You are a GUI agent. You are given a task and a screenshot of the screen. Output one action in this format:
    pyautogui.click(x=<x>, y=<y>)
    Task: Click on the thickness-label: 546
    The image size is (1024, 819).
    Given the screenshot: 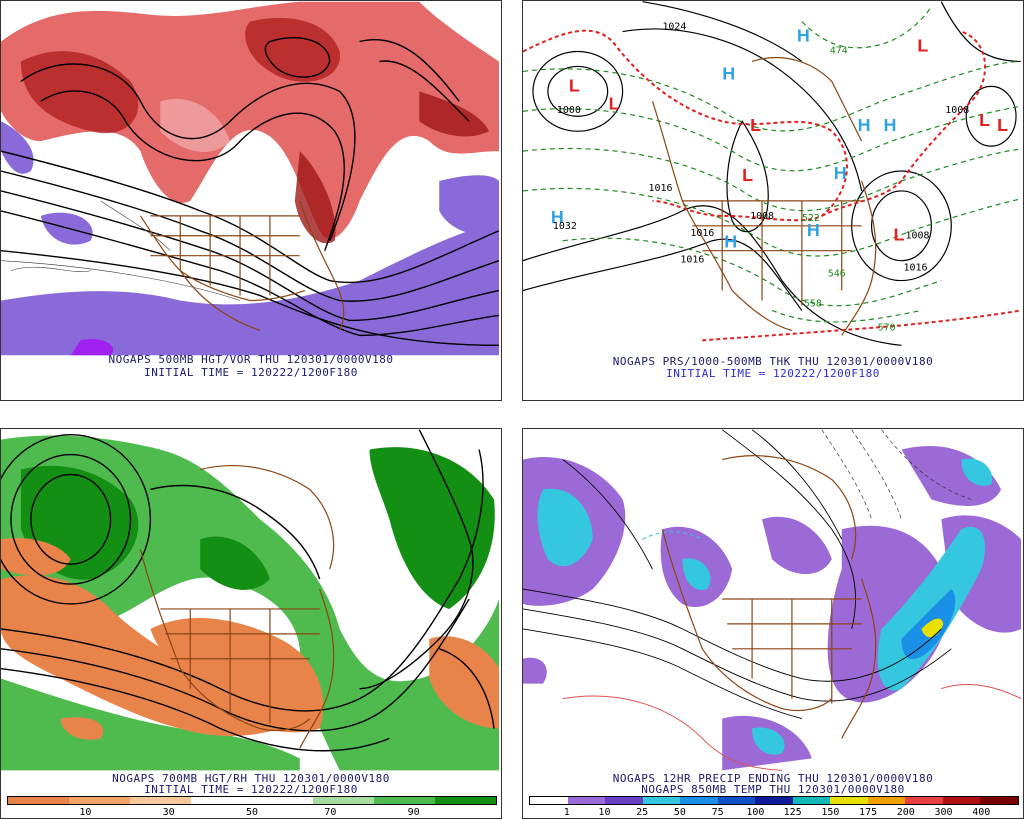 What is the action you would take?
    pyautogui.click(x=837, y=274)
    